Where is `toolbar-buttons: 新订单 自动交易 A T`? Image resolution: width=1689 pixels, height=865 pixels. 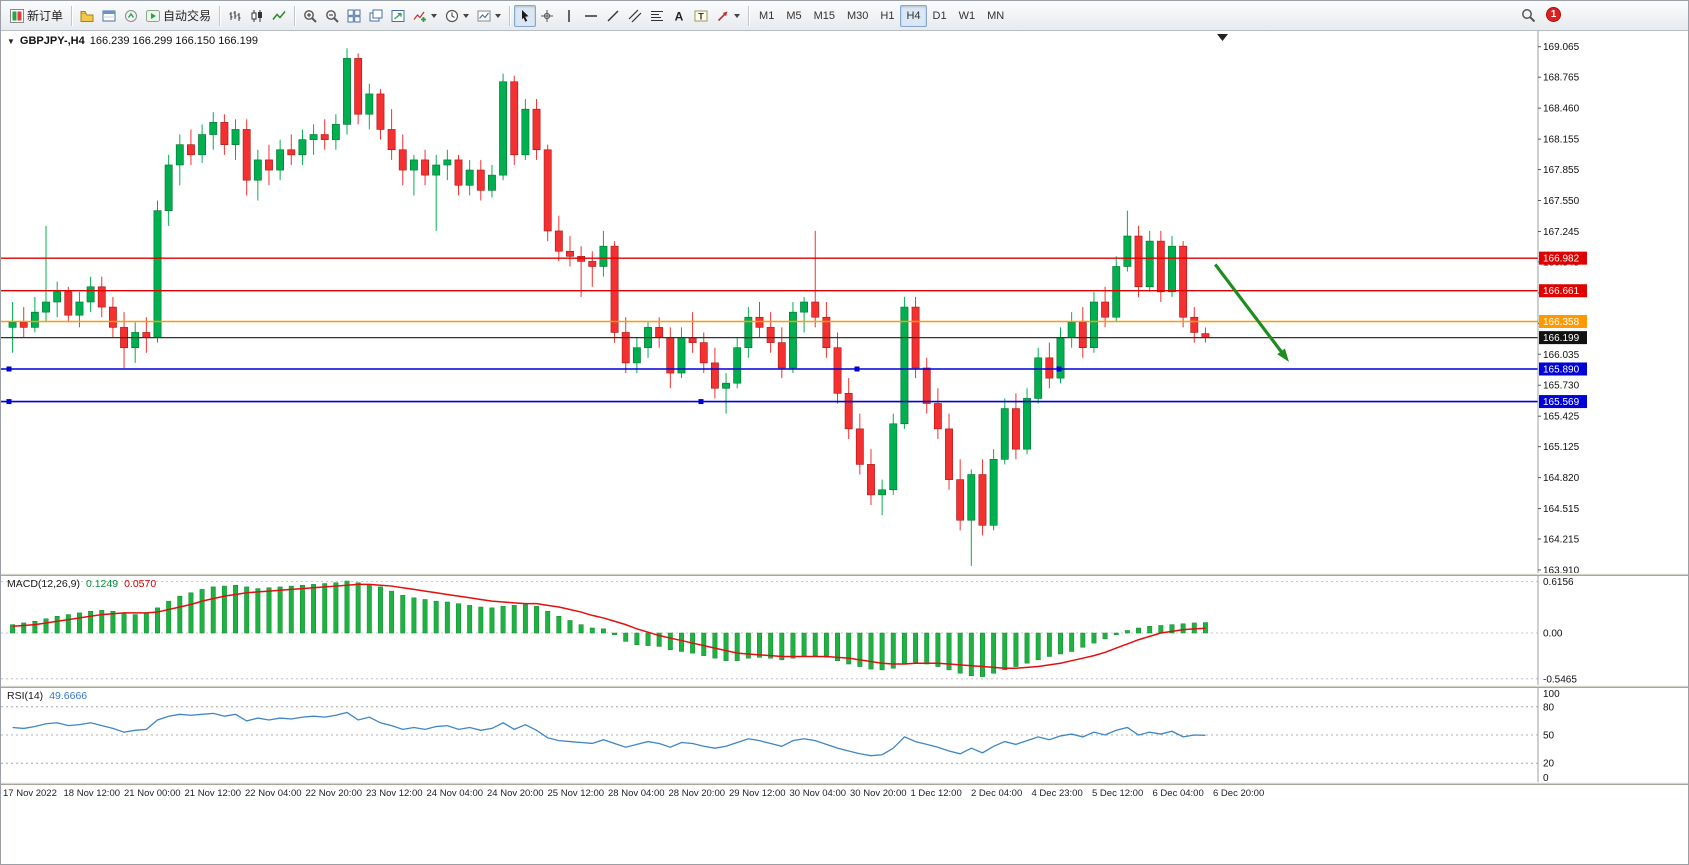
toolbar-buttons: 新订单 自动交易 A T is located at coordinates (379, 15).